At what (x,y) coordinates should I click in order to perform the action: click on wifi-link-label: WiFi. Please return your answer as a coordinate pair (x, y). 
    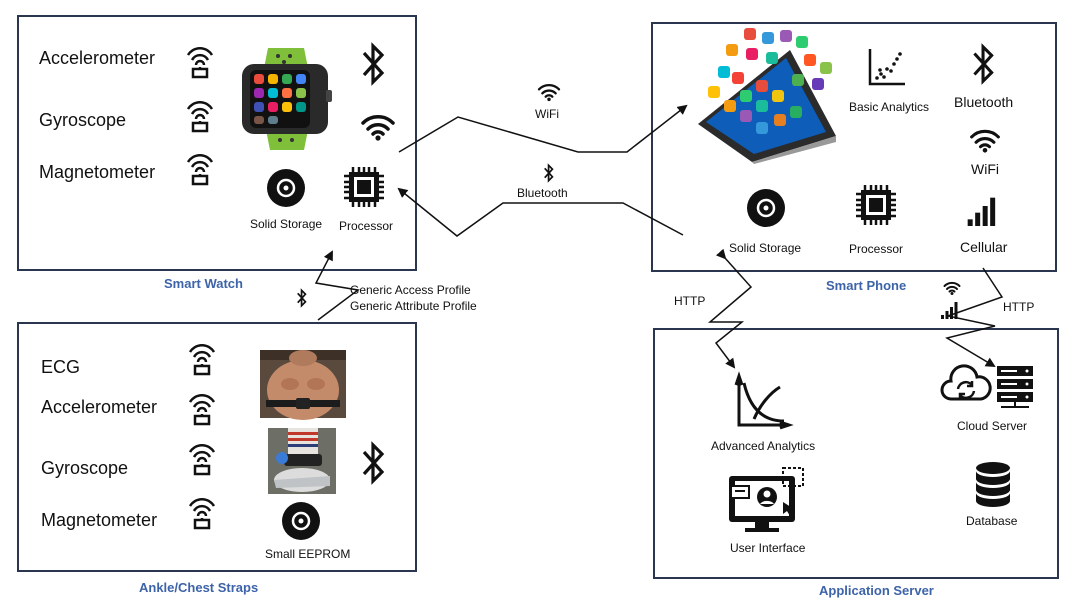
    Looking at the image, I should click on (547, 114).